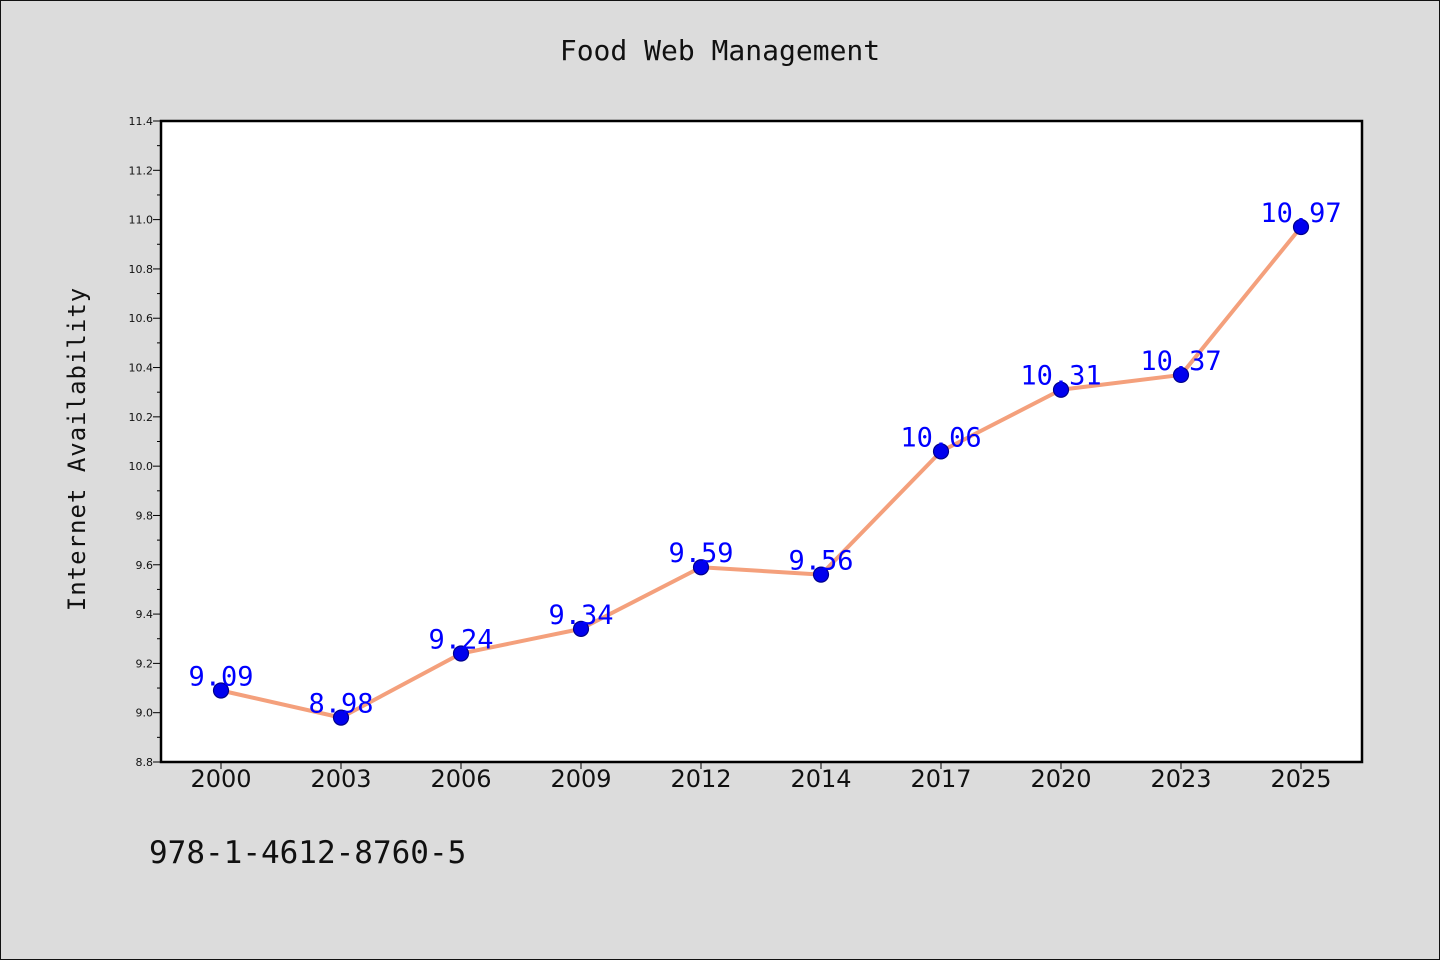 This screenshot has width=1440, height=960. Describe the element at coordinates (1300, 779) in the screenshot. I see `x-tick-label: 2025` at that location.